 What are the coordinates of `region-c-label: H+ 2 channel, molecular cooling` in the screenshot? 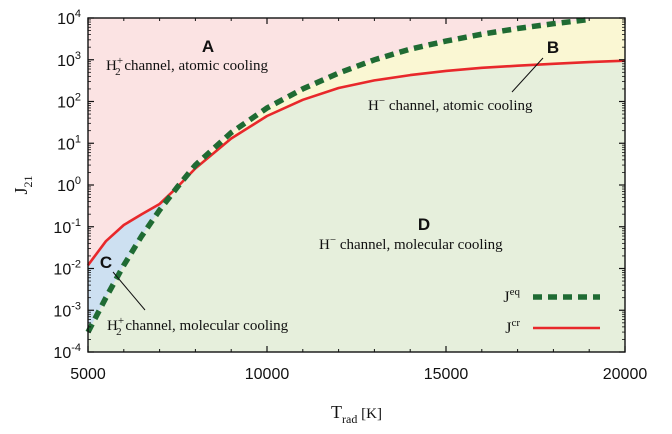 It's located at (198, 326).